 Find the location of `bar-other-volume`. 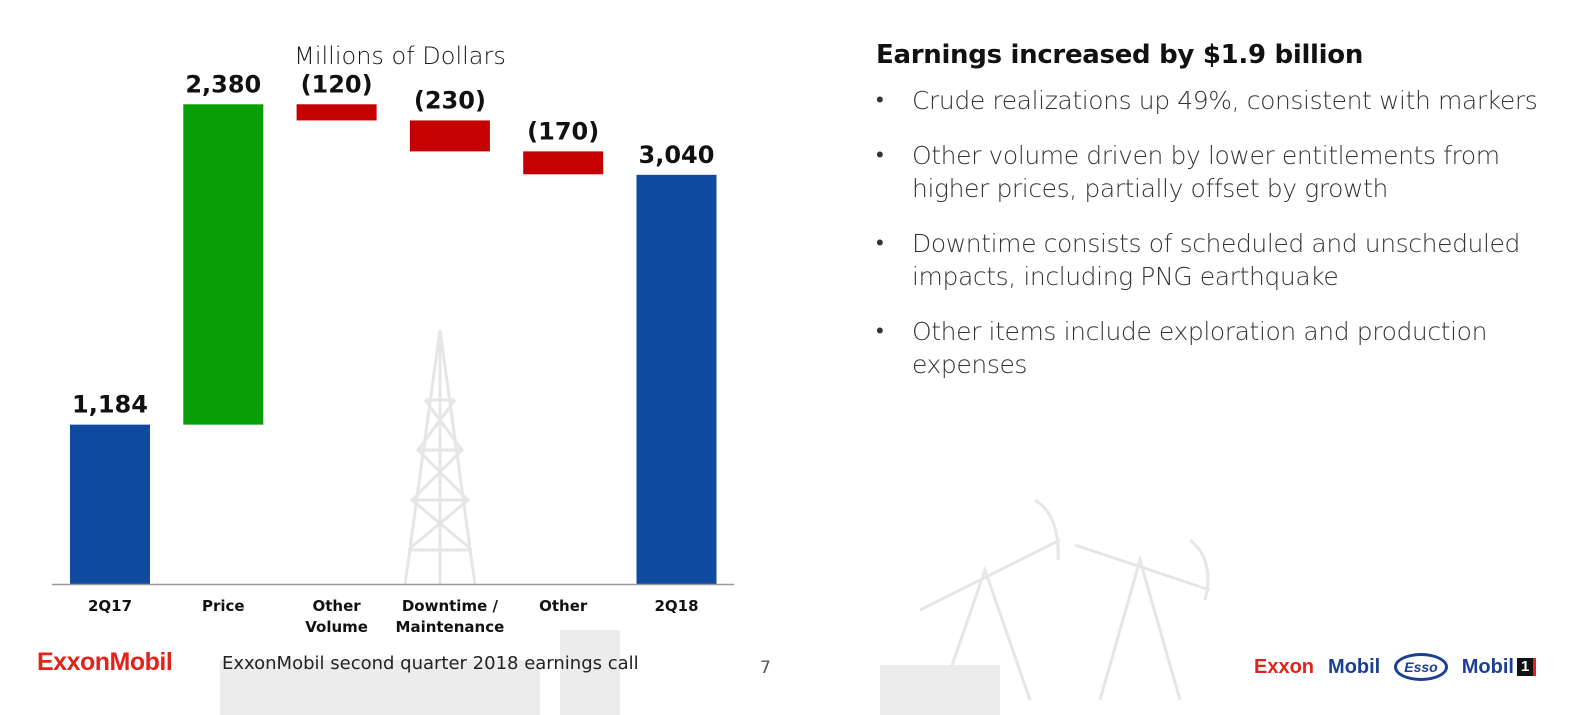

bar-other-volume is located at coordinates (336, 112).